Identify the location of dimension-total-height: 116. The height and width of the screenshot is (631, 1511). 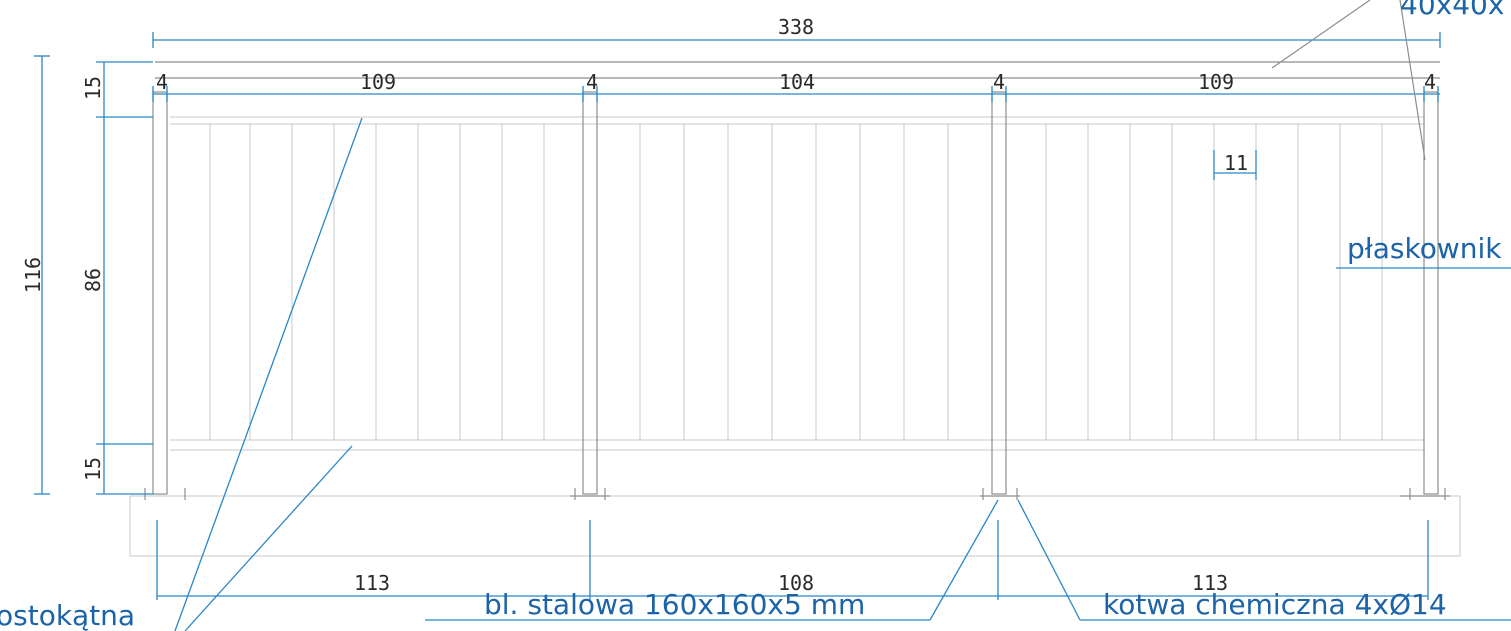
(35, 275).